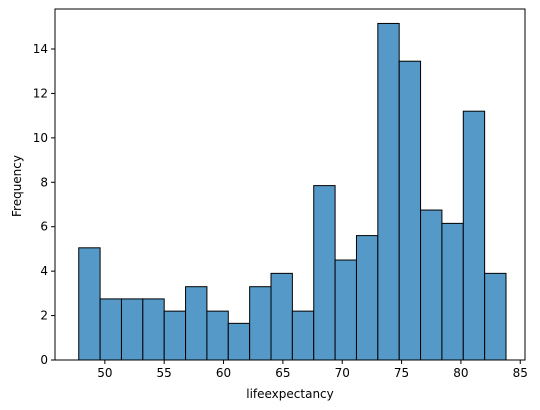 Image resolution: width=540 pixels, height=410 pixels. Describe the element at coordinates (40, 49) in the screenshot. I see `y-tick-label: 14` at that location.